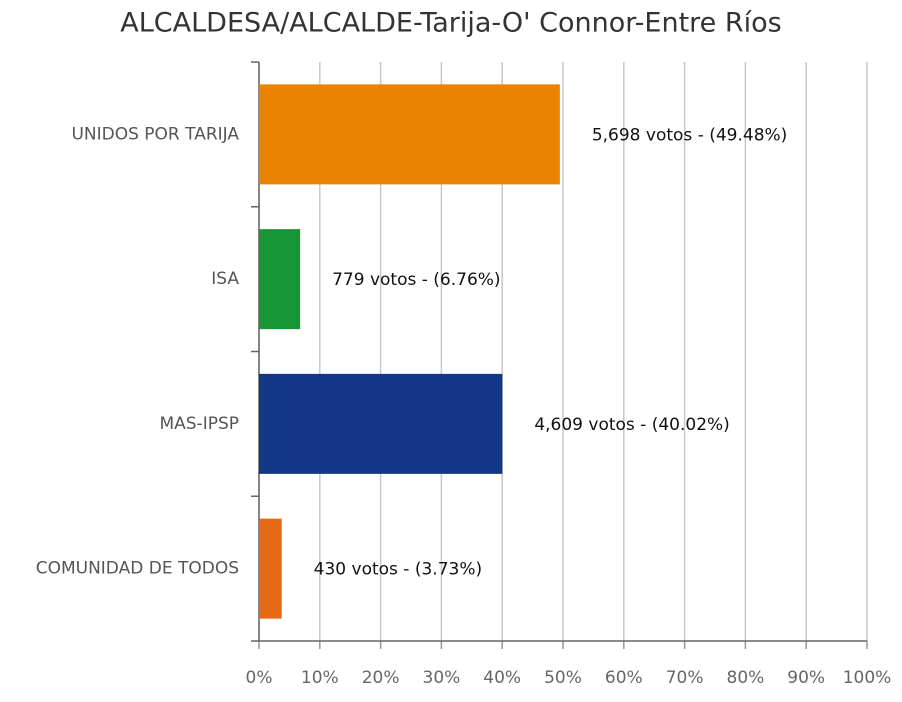  I want to click on x-tick-label: 70%, so click(685, 678).